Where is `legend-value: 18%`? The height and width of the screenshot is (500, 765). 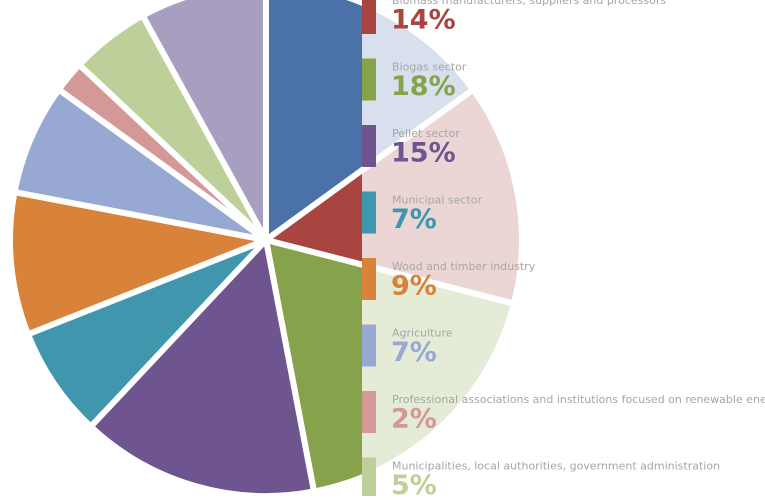 legend-value: 18% is located at coordinates (423, 86).